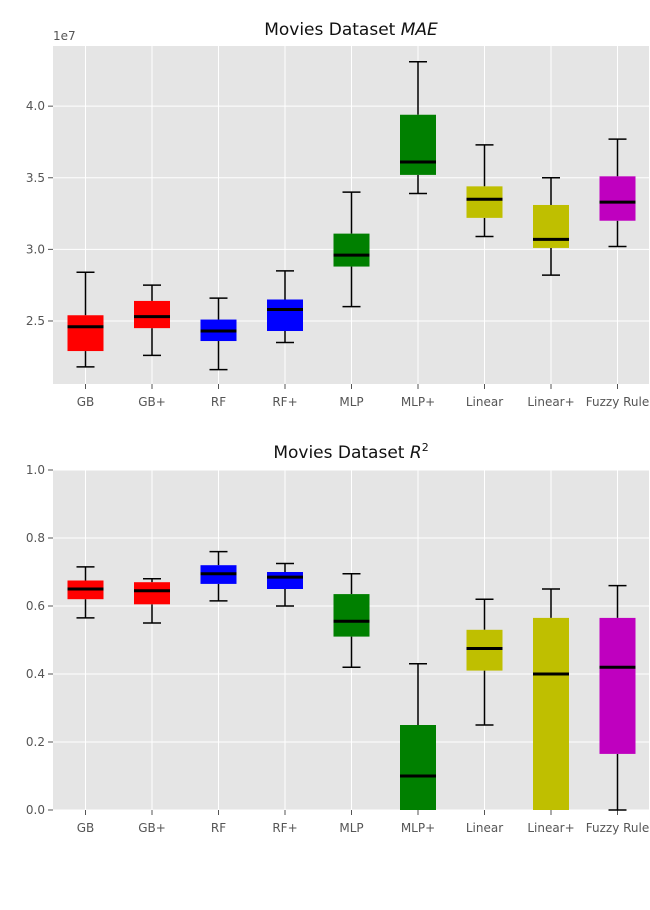 The image size is (650, 910). I want to click on mae-box-fuzzy-rule, so click(617, 193).